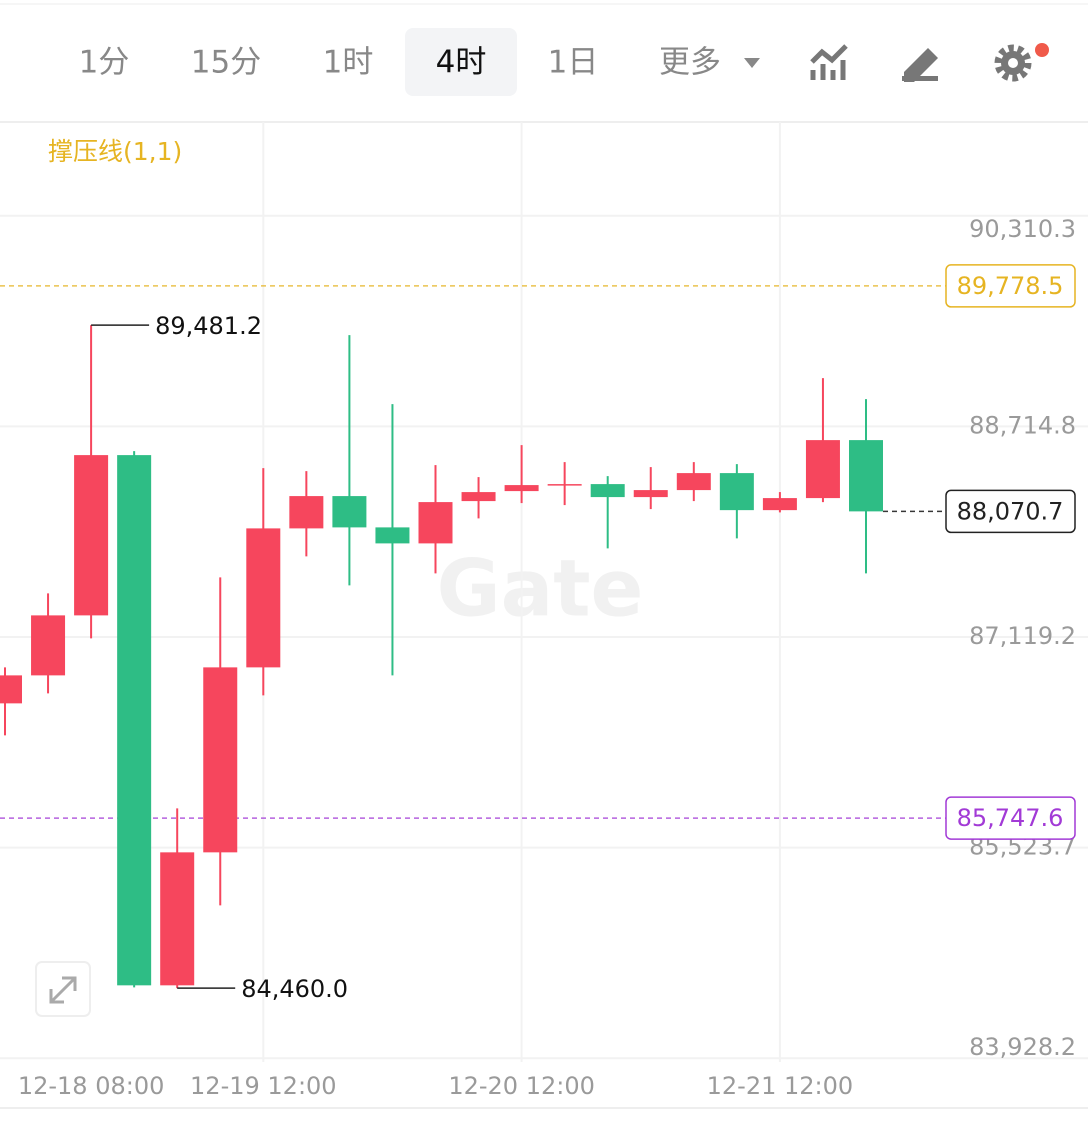  What do you see at coordinates (1022, 425) in the screenshot?
I see `y-tick-label: 88,714.8` at bounding box center [1022, 425].